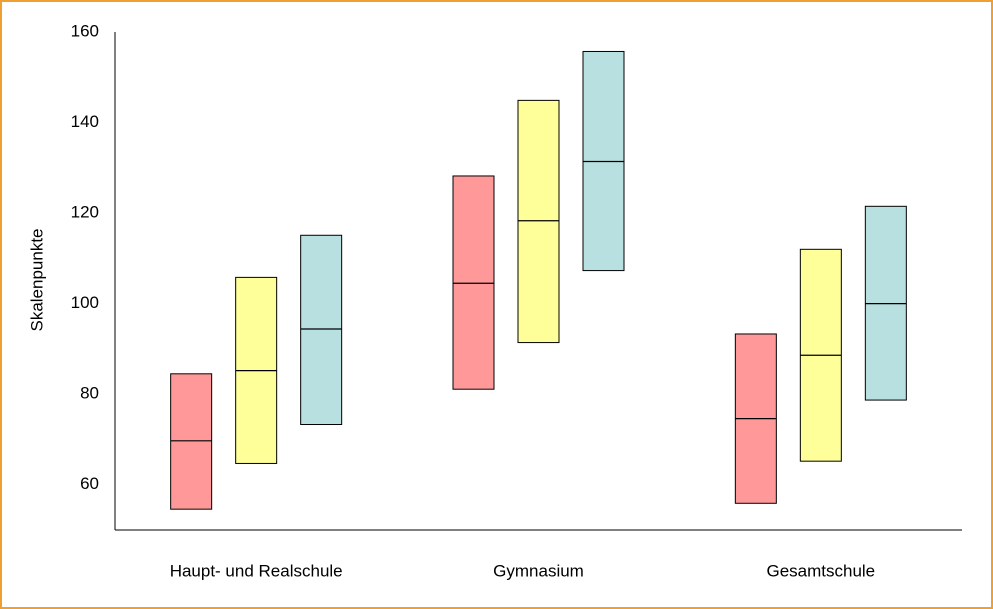 Image resolution: width=993 pixels, height=609 pixels. I want to click on x-tick-label: Gesamtschule, so click(820, 570).